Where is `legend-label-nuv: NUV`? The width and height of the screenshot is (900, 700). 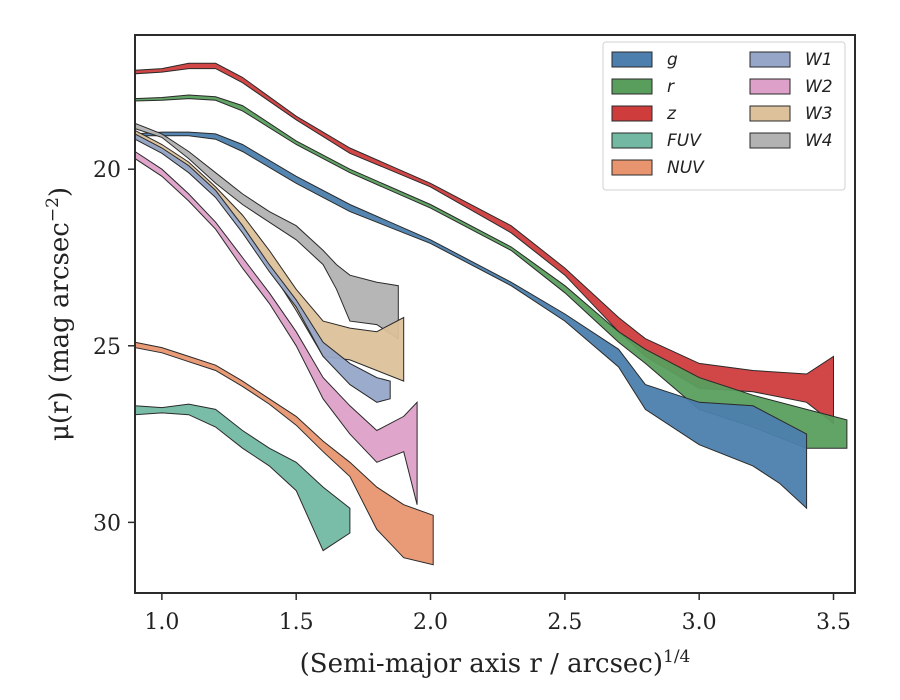 legend-label-nuv: NUV is located at coordinates (686, 168).